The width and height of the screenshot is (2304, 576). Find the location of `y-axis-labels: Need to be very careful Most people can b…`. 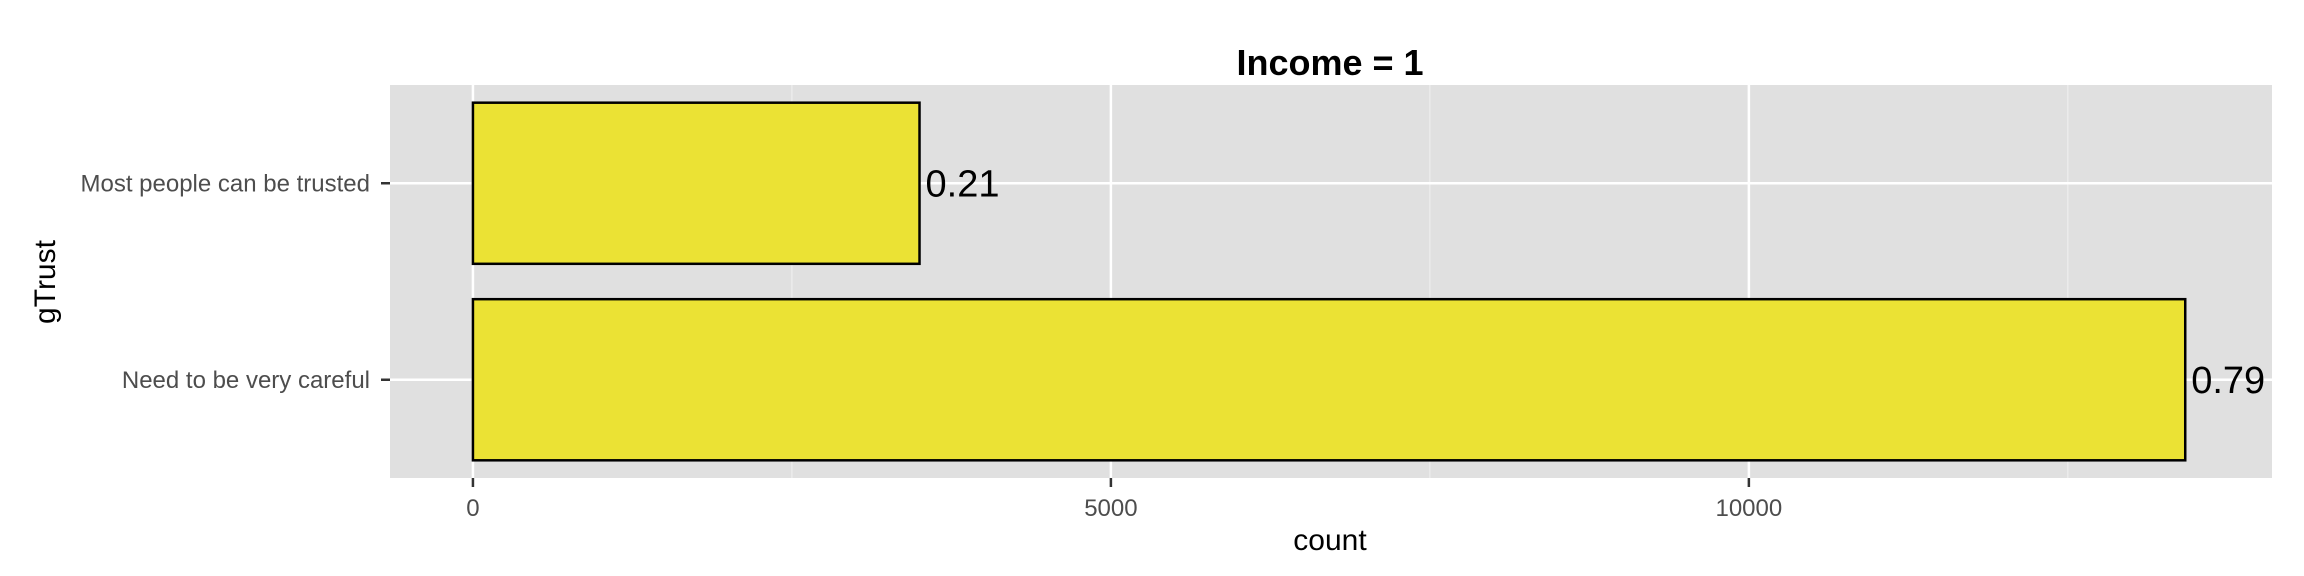

y-axis-labels: Need to be very careful Most people can b… is located at coordinates (235, 282).